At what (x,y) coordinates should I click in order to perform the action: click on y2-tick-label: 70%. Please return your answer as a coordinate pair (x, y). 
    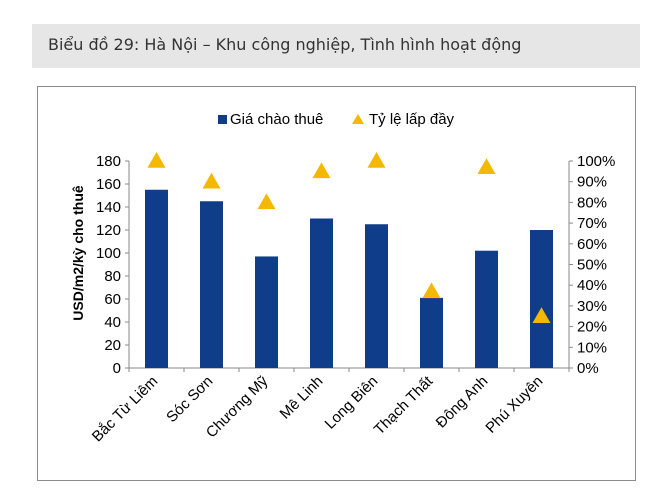
    Looking at the image, I should click on (592, 223).